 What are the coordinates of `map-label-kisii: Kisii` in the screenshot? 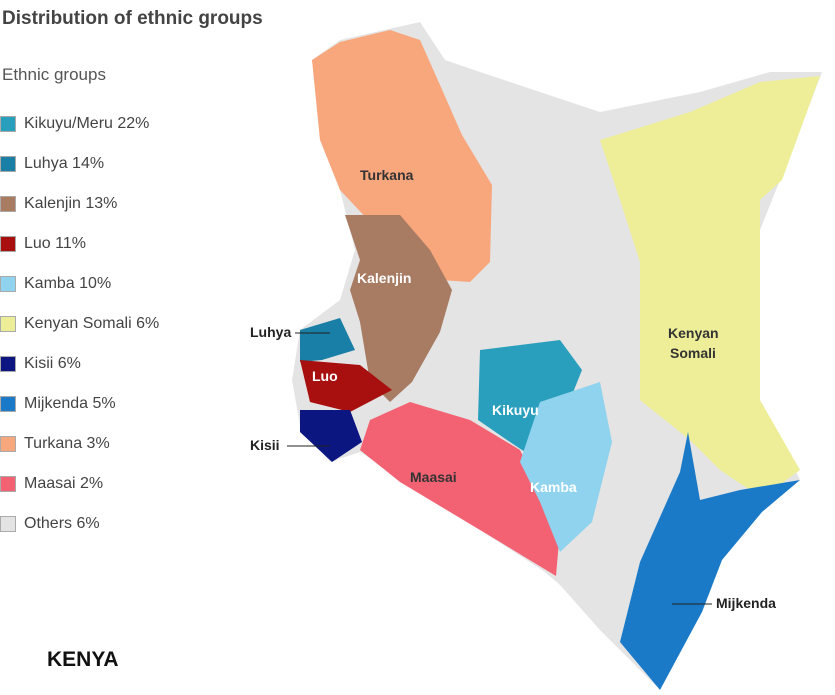 It's located at (265, 445).